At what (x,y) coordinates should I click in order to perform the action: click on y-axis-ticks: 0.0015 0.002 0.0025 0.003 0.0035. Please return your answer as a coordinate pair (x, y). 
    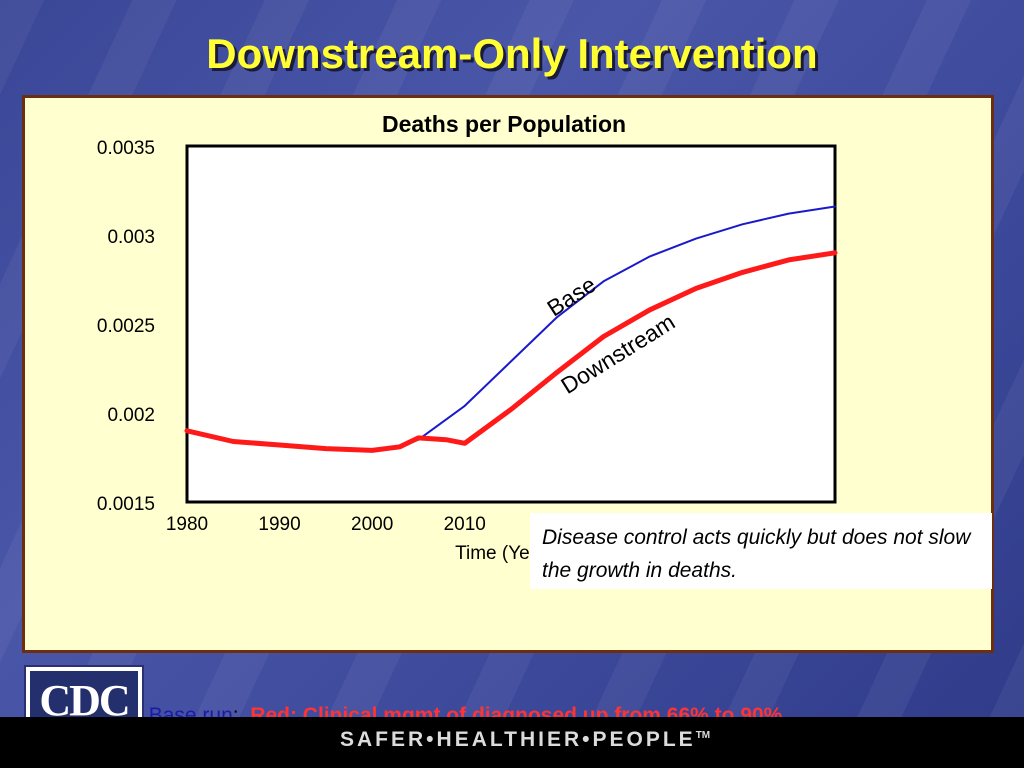
    Looking at the image, I should click on (126, 326).